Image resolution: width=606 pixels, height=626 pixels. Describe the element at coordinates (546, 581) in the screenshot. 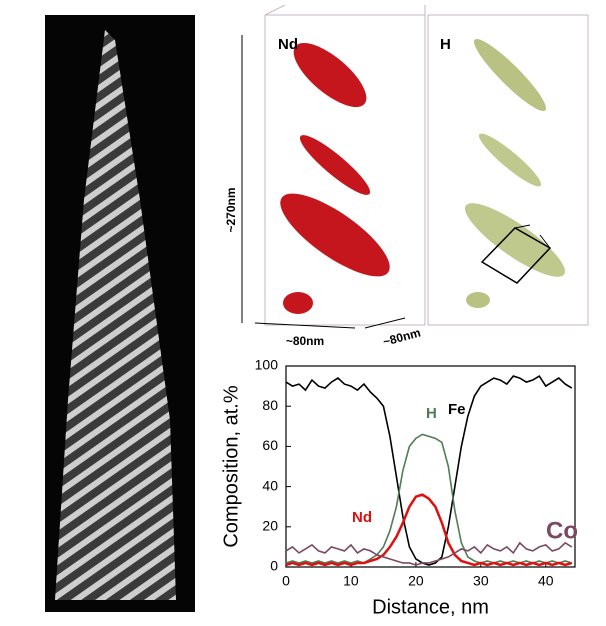

I see `x-tick-label: 40` at that location.